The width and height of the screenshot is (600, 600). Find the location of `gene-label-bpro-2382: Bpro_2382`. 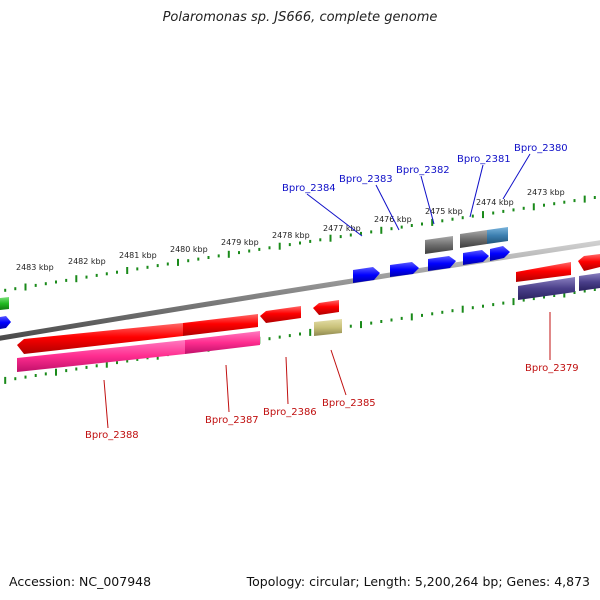

gene-label-bpro-2382: Bpro_2382 is located at coordinates (423, 170).